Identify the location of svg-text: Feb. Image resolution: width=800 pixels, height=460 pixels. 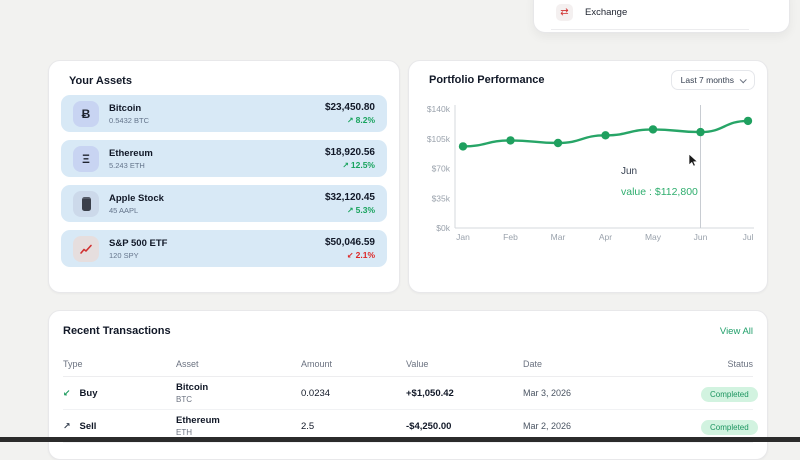
(510, 237).